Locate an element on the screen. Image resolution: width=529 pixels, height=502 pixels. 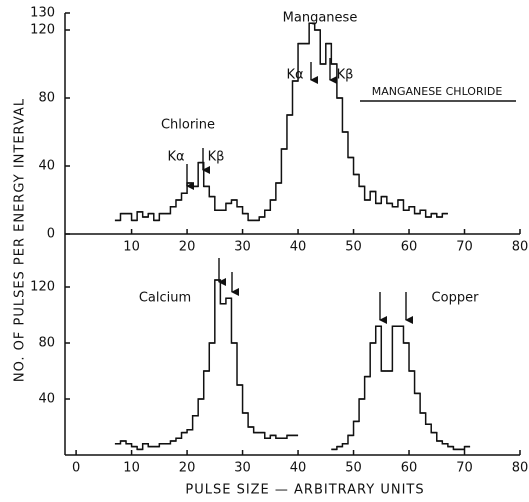
annotation: Copper is located at coordinates (456, 298).